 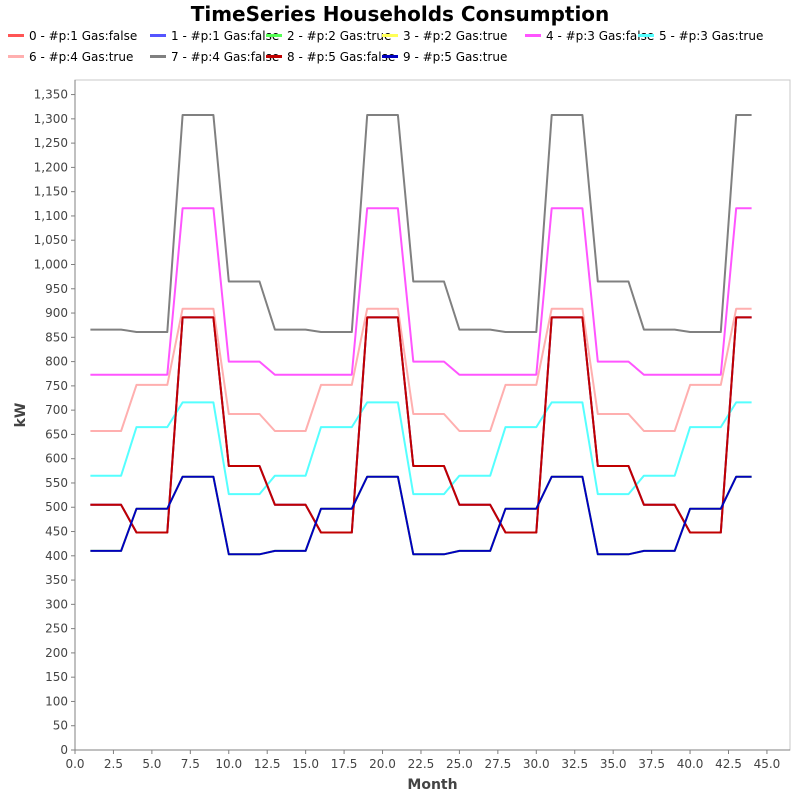 What do you see at coordinates (56, 701) in the screenshot?
I see `y-tick-label: 100` at bounding box center [56, 701].